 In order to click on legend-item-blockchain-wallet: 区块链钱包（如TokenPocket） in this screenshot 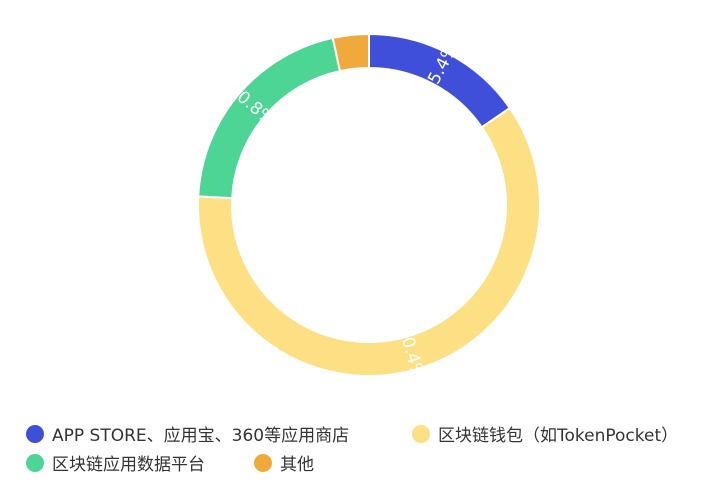, I will do `click(545, 433)`.